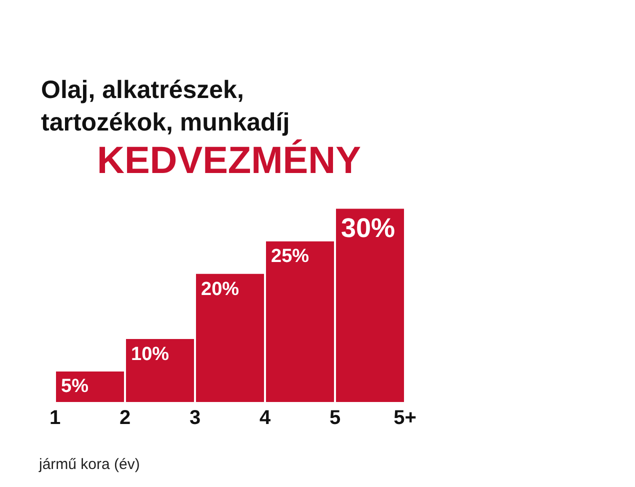 The height and width of the screenshot is (487, 635). I want to click on x-tick-label: 4, so click(265, 418).